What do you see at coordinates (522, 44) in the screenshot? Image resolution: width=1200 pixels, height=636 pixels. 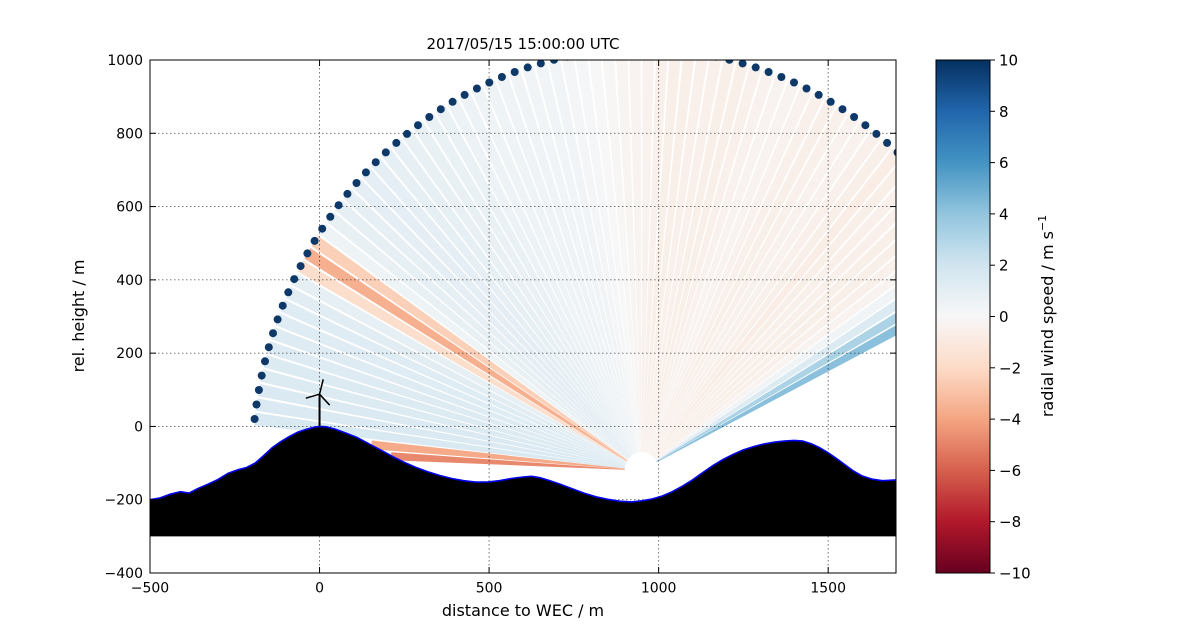 I see `plot-title: 2017/05/15 15:00:00 UTC` at bounding box center [522, 44].